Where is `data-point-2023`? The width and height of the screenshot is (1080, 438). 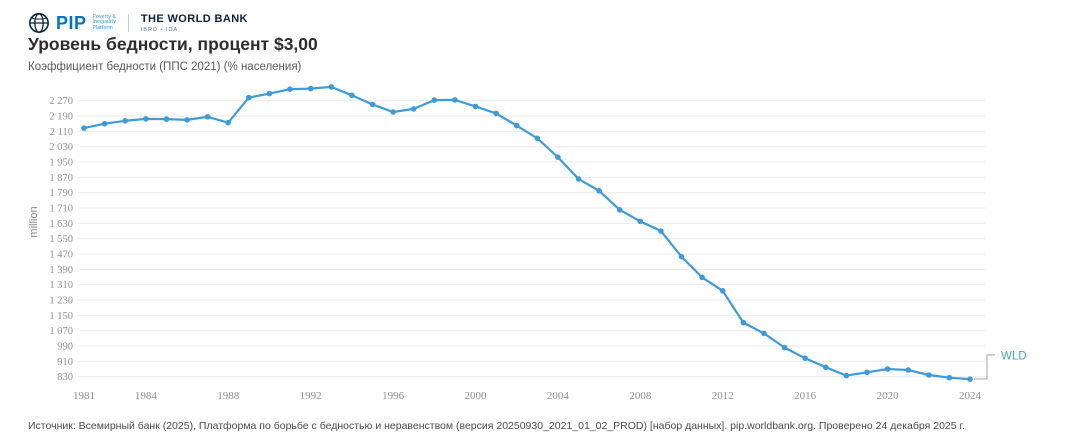
data-point-2023 is located at coordinates (949, 377).